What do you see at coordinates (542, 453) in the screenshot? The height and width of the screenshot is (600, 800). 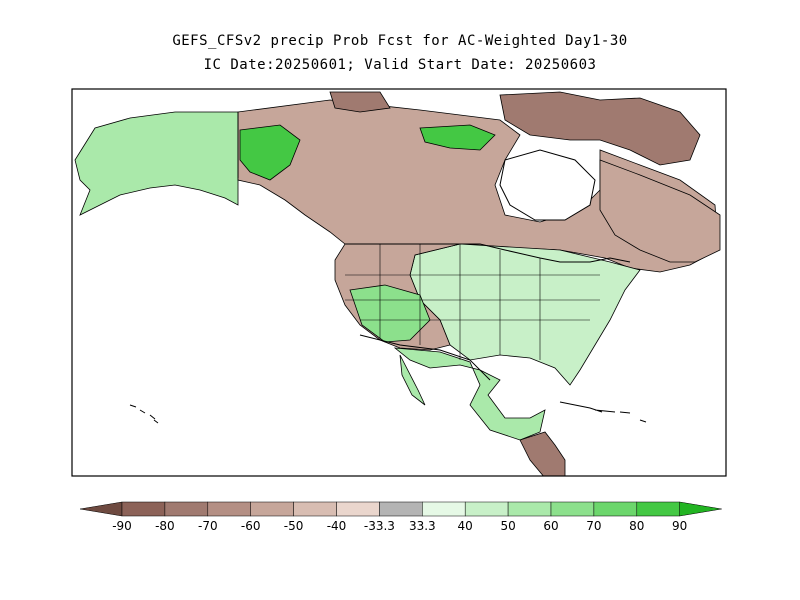 I see `central-america-region` at bounding box center [542, 453].